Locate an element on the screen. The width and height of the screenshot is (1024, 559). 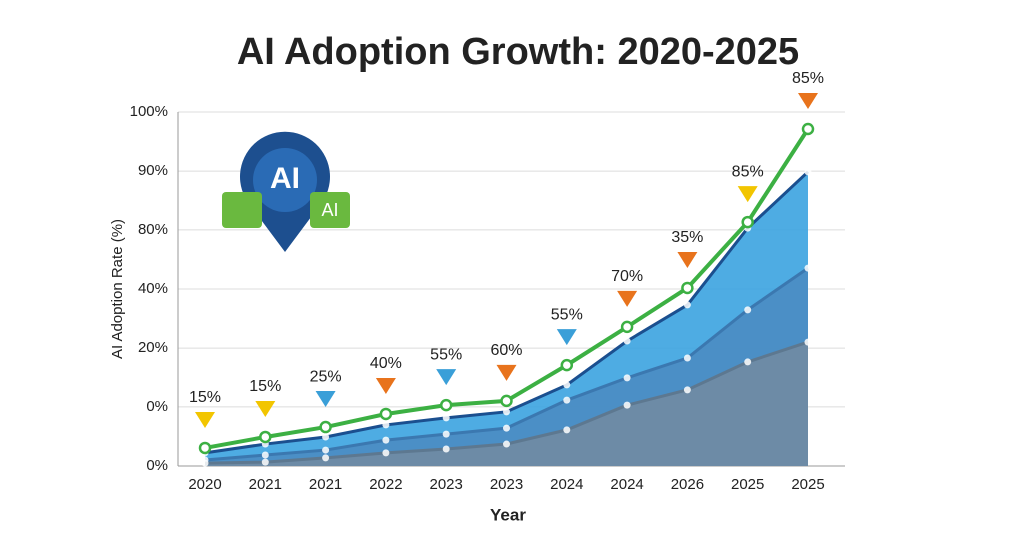
x-tick-label: 2022 is located at coordinates (385, 484).